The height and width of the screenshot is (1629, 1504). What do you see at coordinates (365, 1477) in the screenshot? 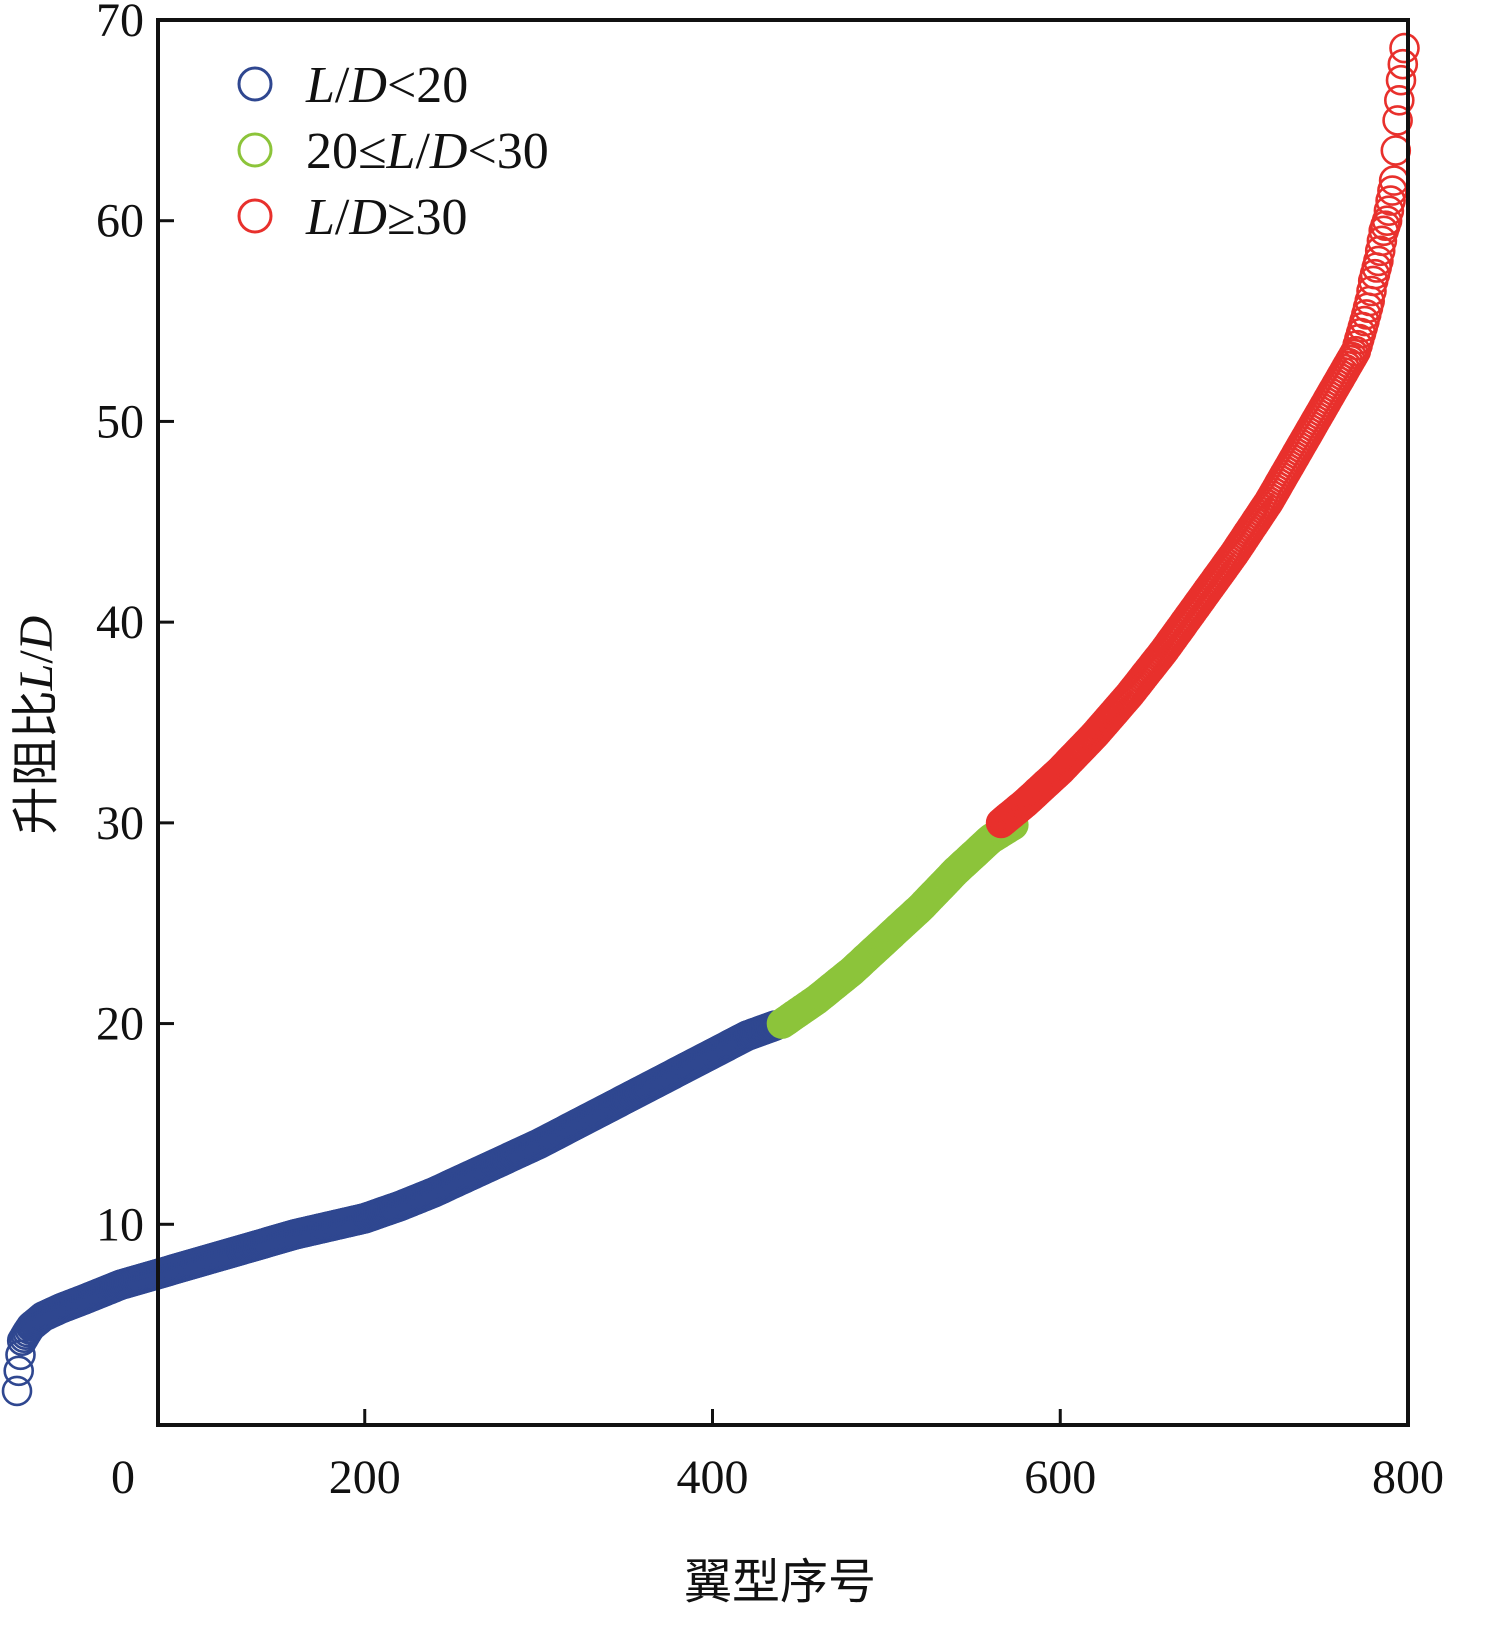
I see `x-tick-label: 200` at bounding box center [365, 1477].